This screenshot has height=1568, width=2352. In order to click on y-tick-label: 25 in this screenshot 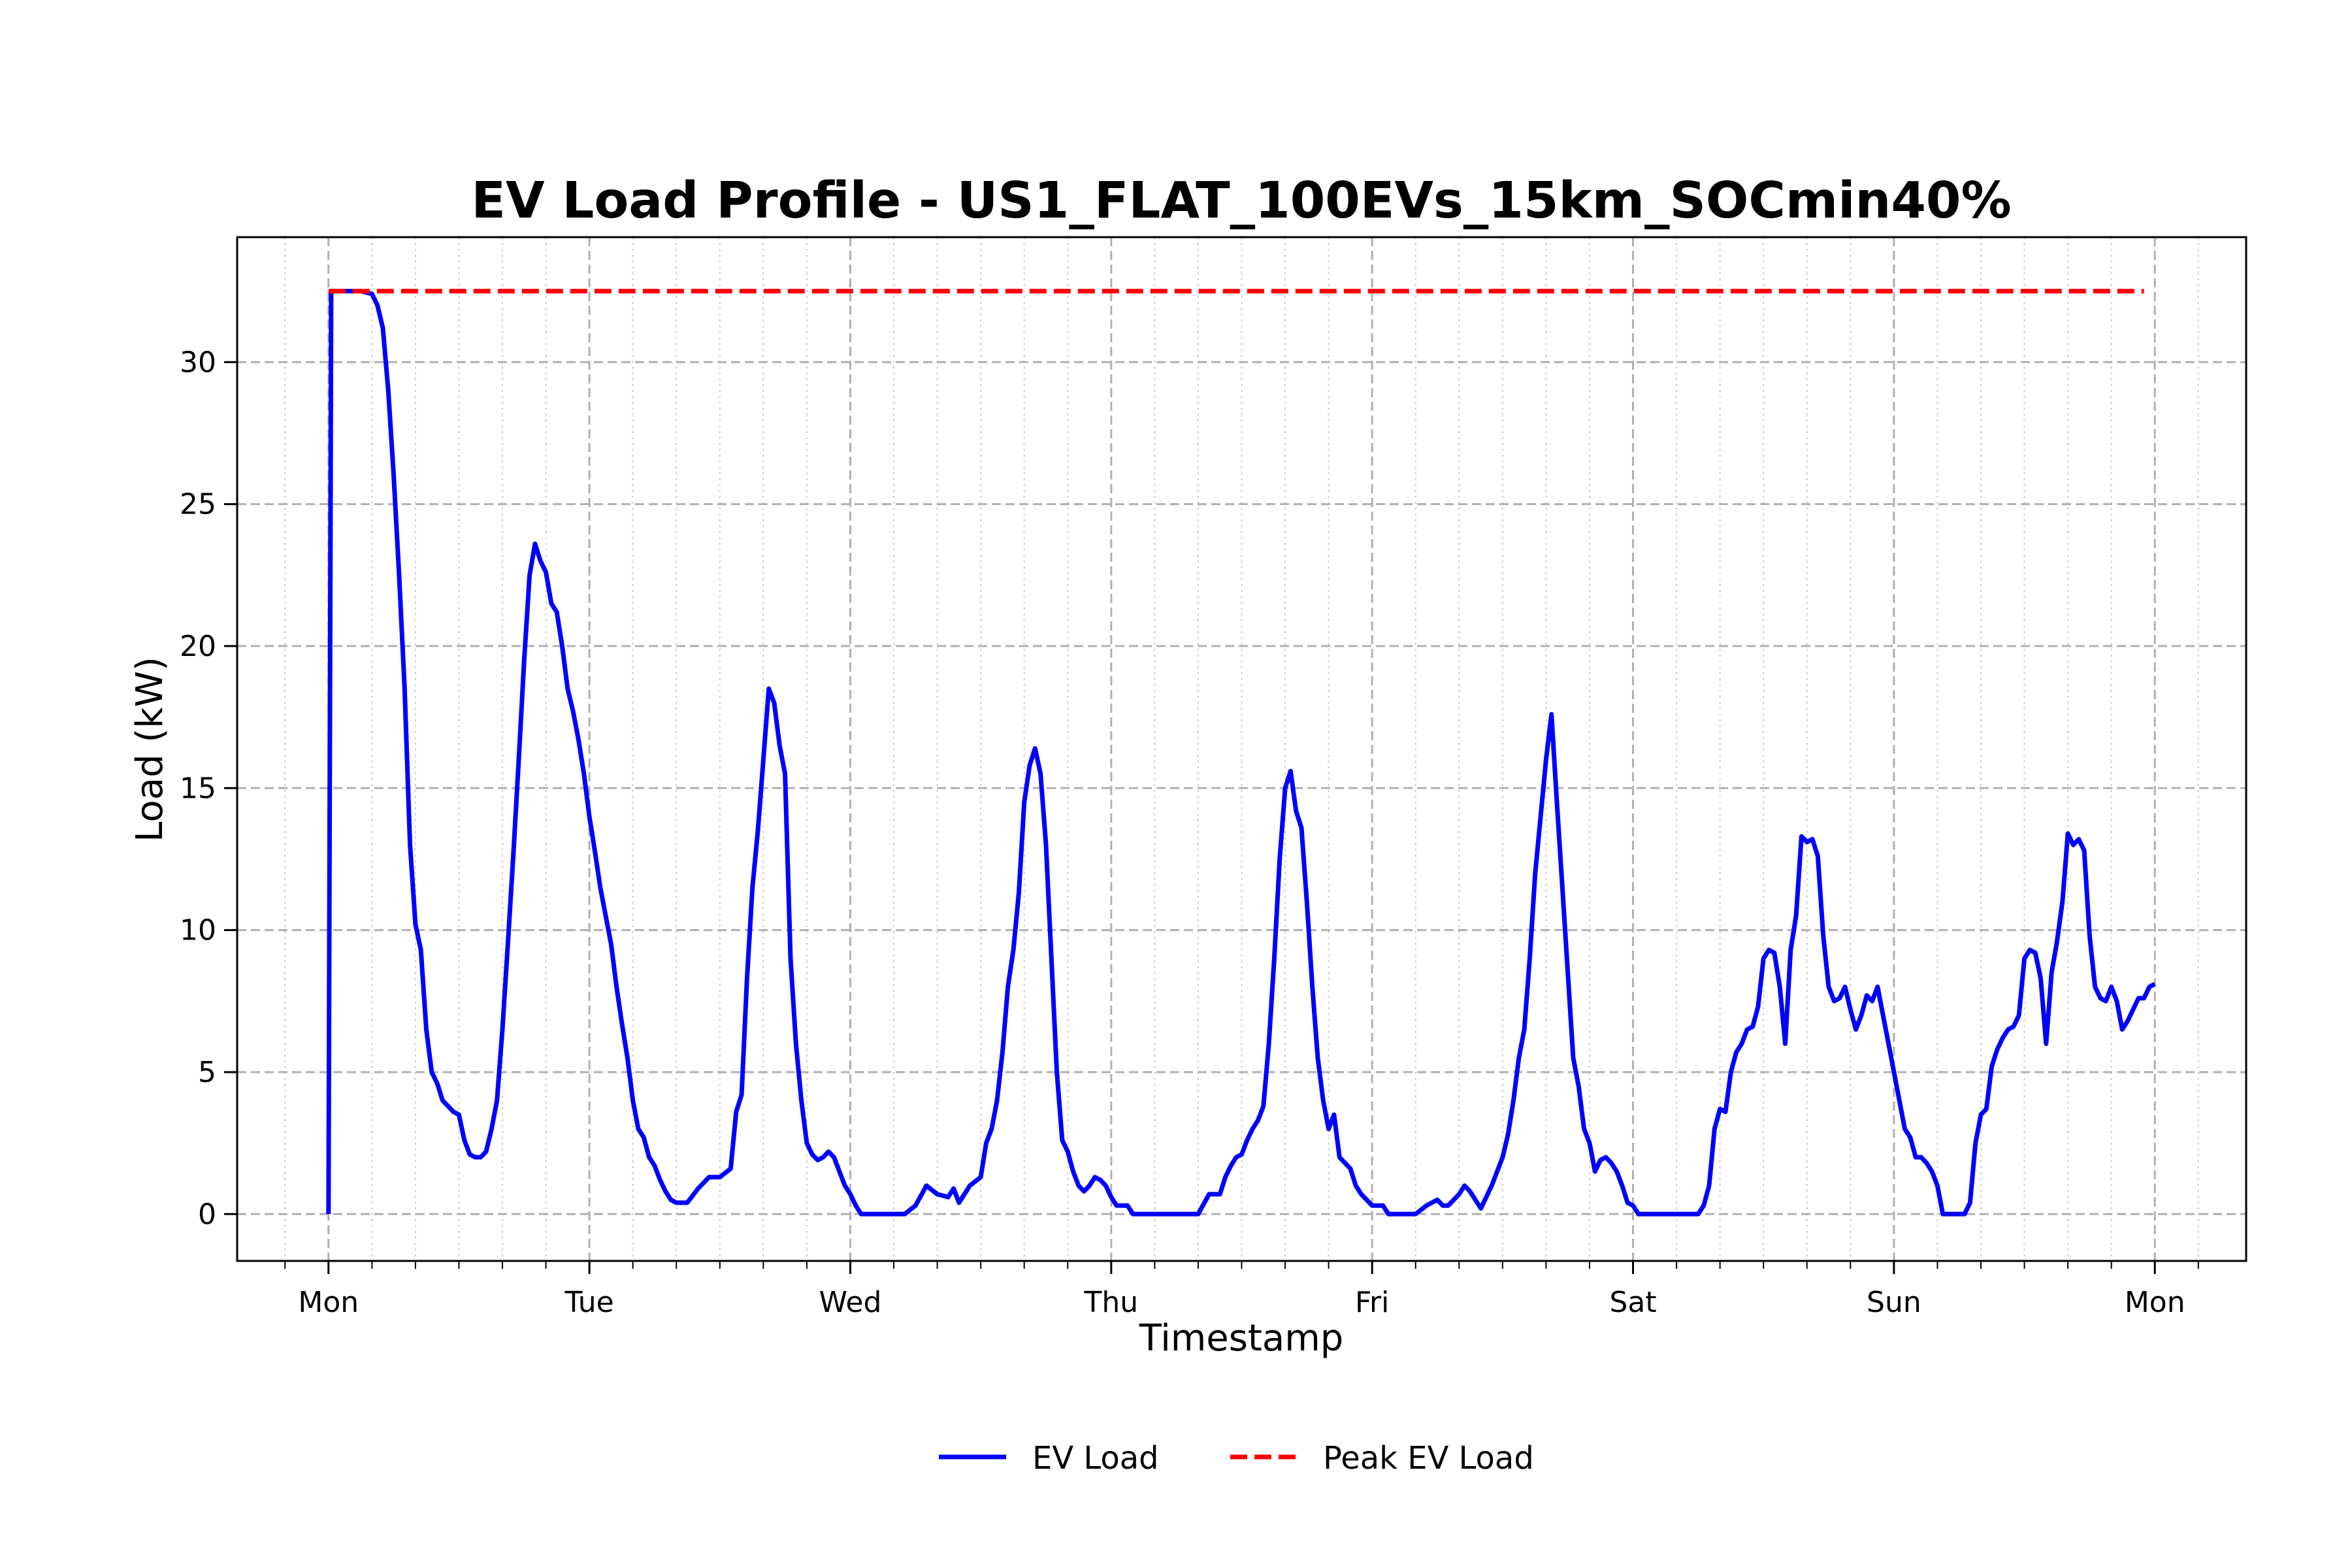, I will do `click(198, 504)`.